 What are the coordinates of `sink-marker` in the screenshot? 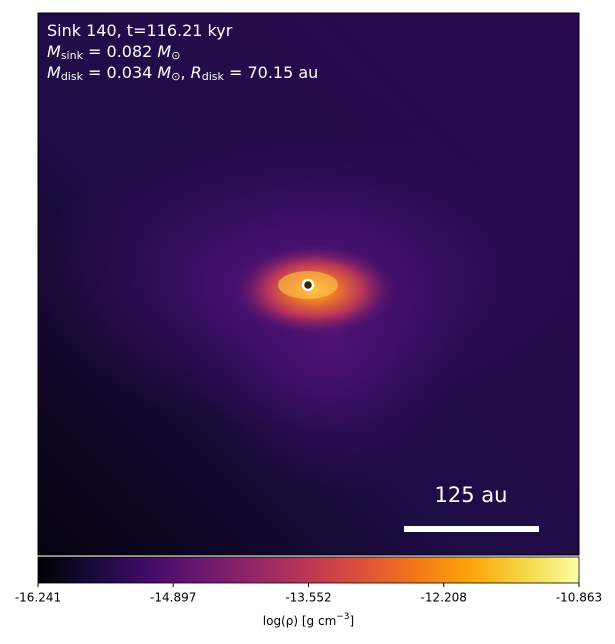 It's located at (308, 285).